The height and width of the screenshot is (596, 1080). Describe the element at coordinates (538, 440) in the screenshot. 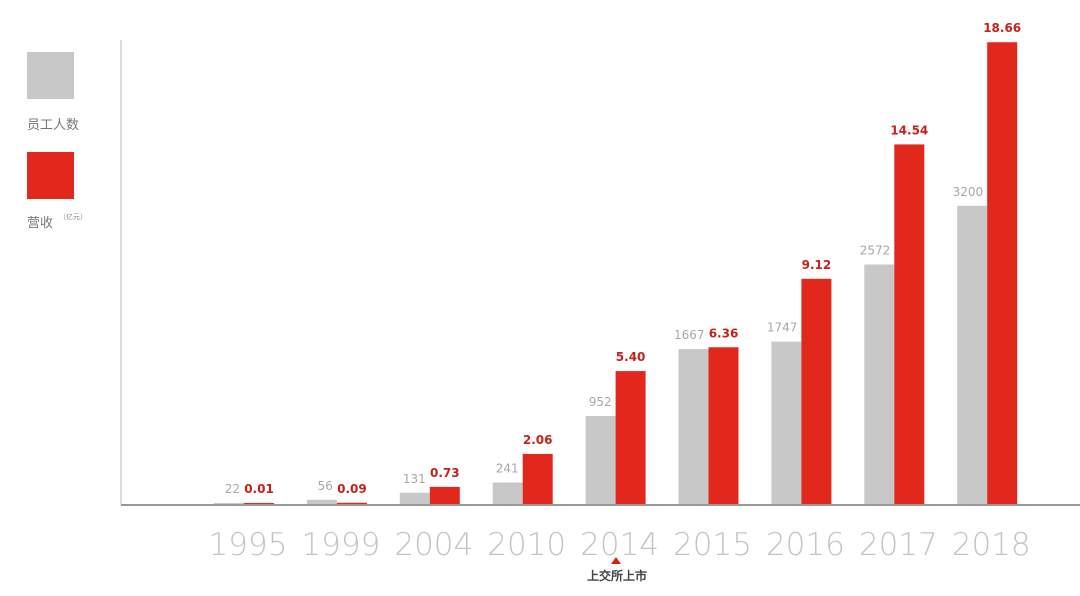

I see `label-revenue: 2.06` at that location.